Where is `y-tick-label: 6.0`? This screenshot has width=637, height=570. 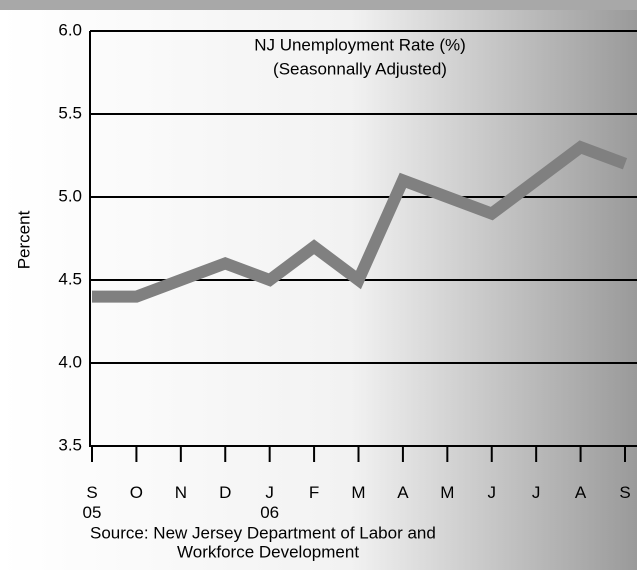 y-tick-label: 6.0 is located at coordinates (70, 29).